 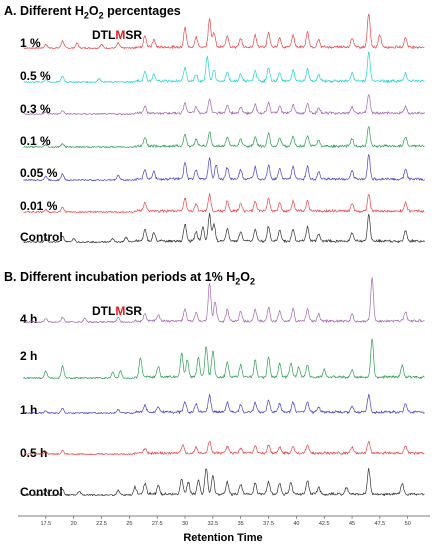 I want to click on x-tick-label: 50, so click(x=408, y=524).